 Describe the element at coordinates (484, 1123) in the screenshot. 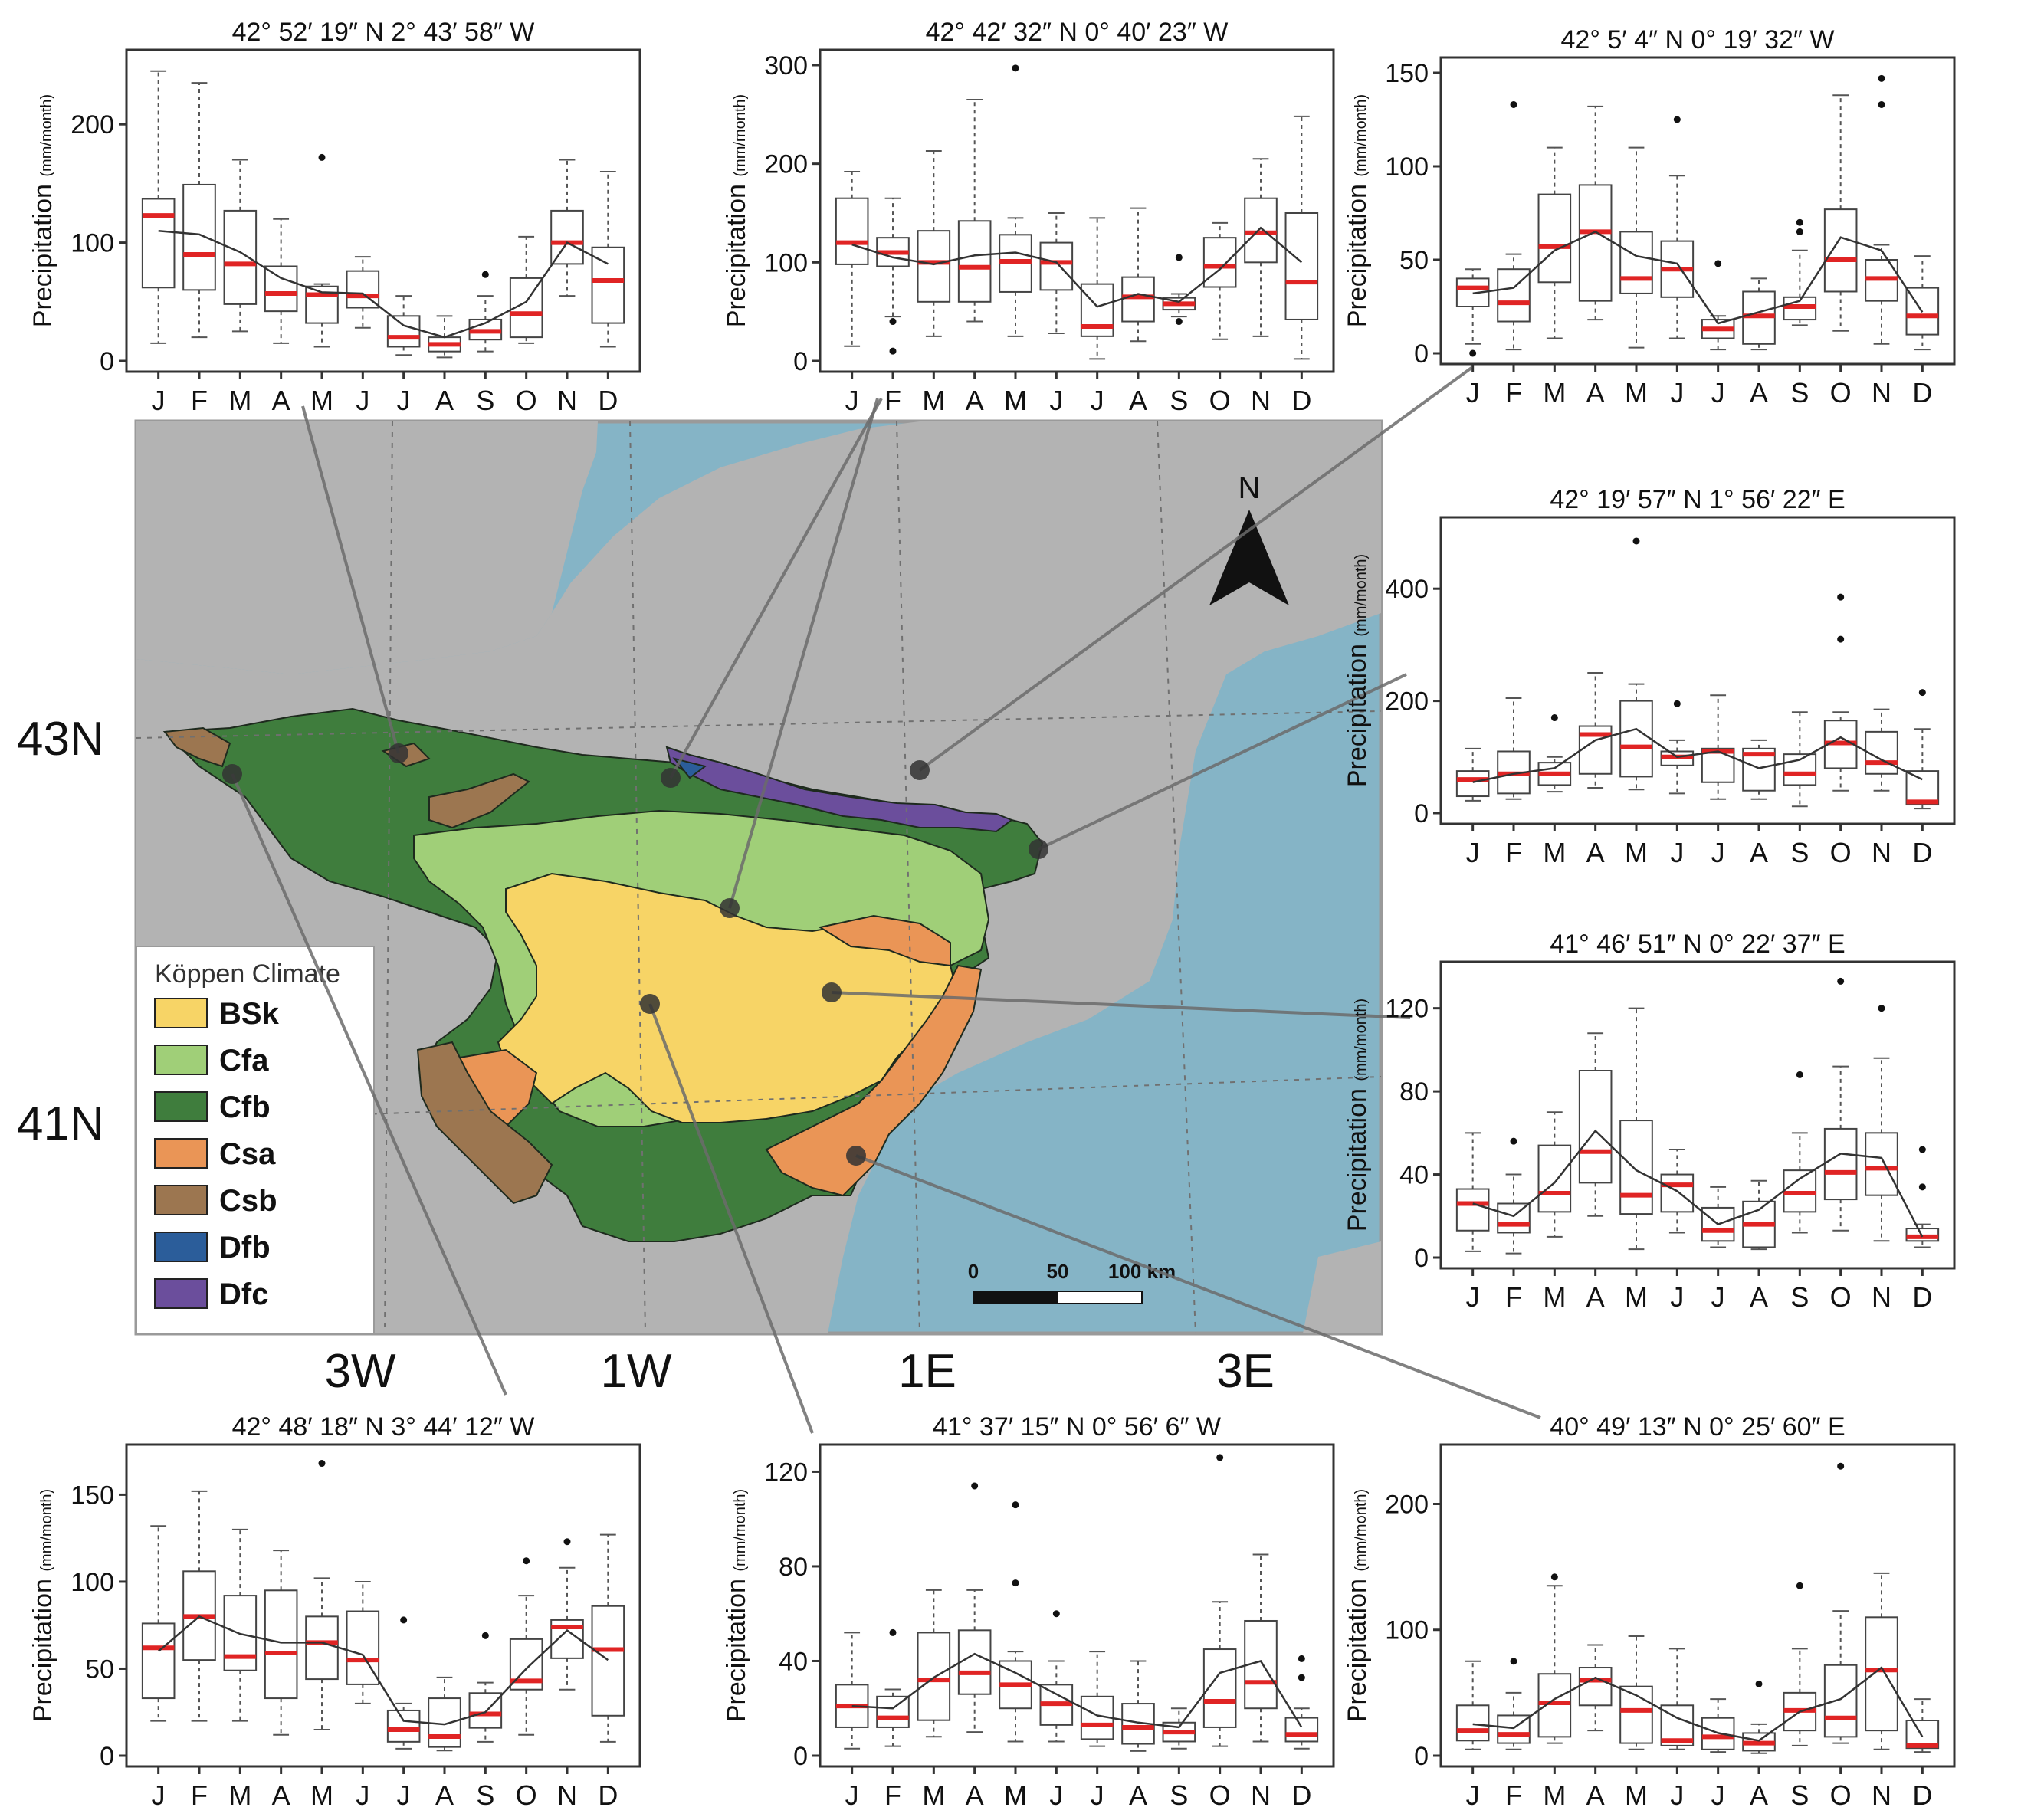

I see `zone-csb-south` at that location.